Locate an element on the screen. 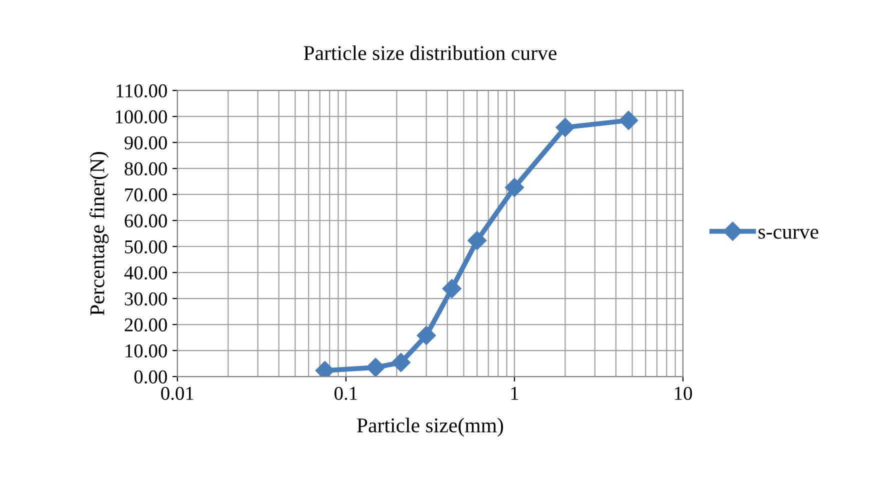  x-tick-label: 0.01 is located at coordinates (177, 393).